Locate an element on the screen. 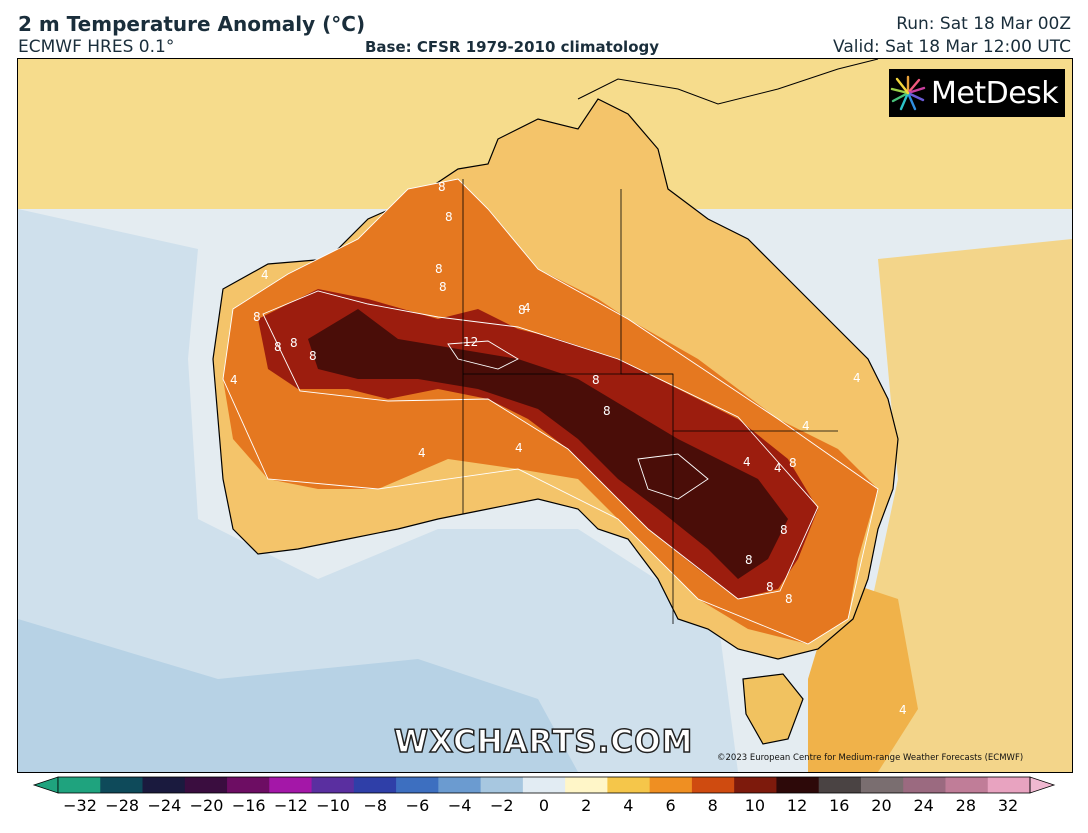  tasmania is located at coordinates (773, 709).